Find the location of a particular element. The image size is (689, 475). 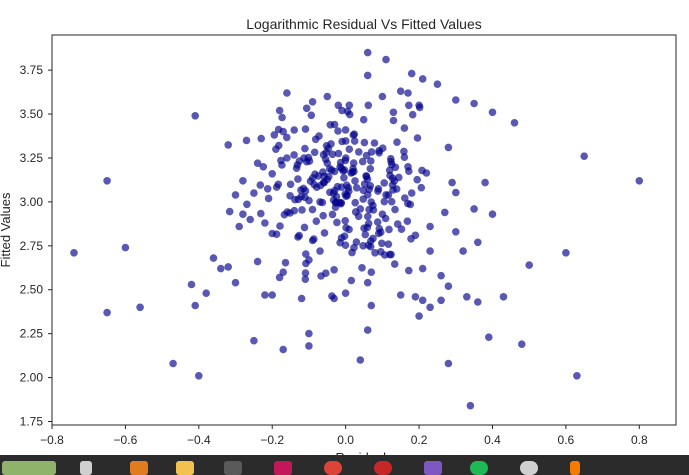

y-tick-label: 2.75 is located at coordinates (32, 246).